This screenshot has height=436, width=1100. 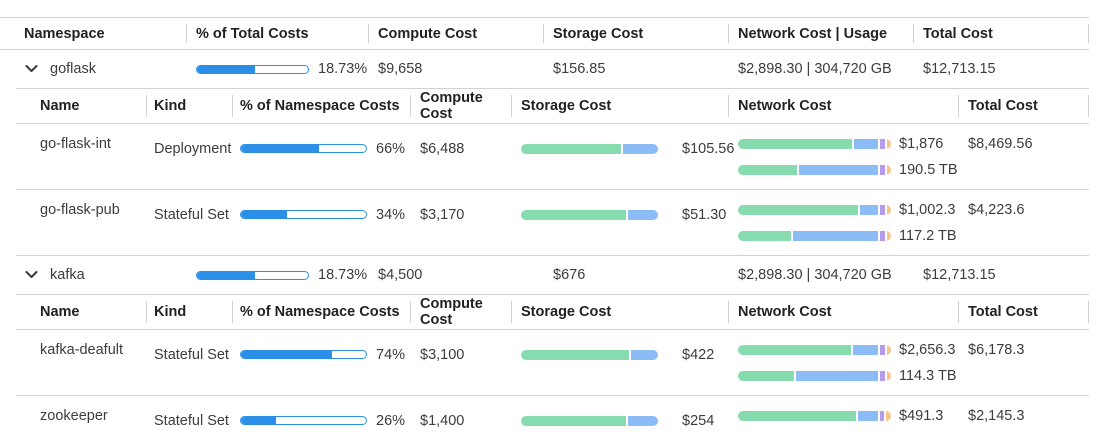 What do you see at coordinates (843, 222) in the screenshot?
I see `workload-network-cell: $1,002.3 117.2 TB` at bounding box center [843, 222].